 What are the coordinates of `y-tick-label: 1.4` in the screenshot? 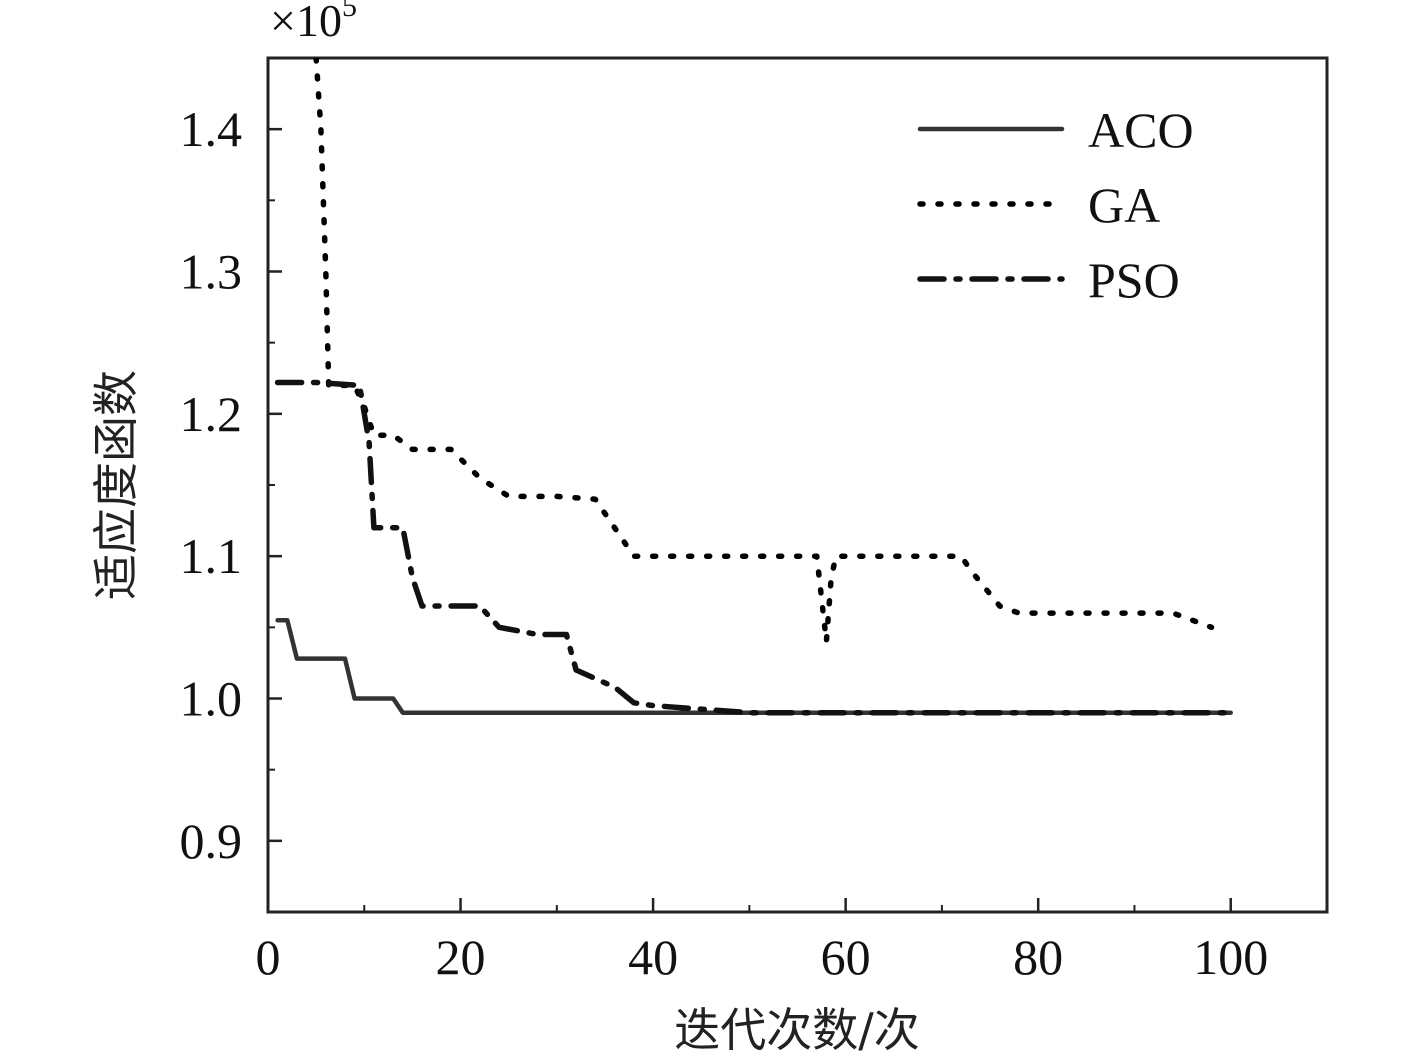 It's located at (211, 129).